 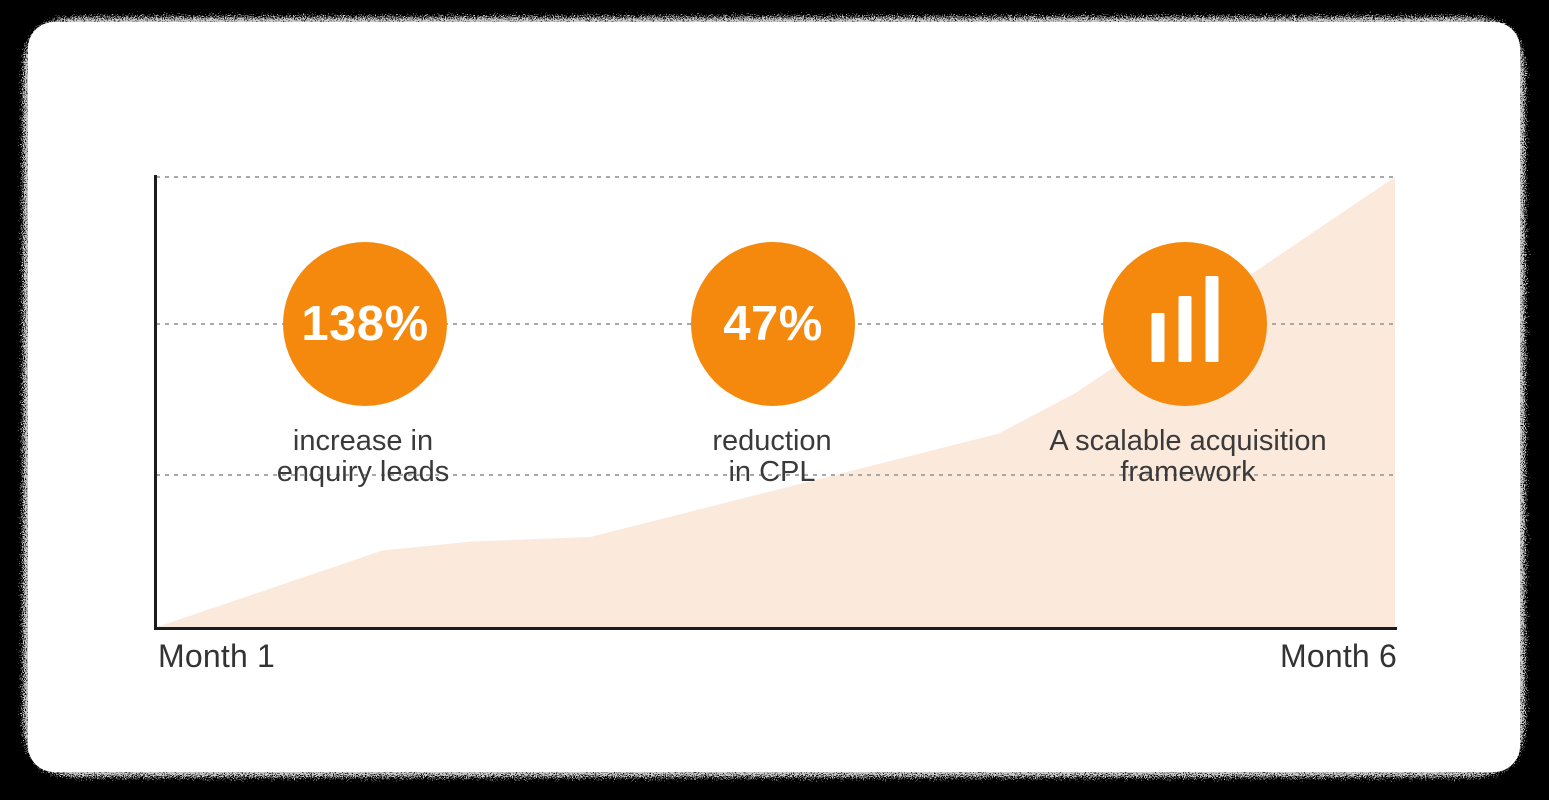 I want to click on metric-bubble-cpl: 47%, so click(x=773, y=324).